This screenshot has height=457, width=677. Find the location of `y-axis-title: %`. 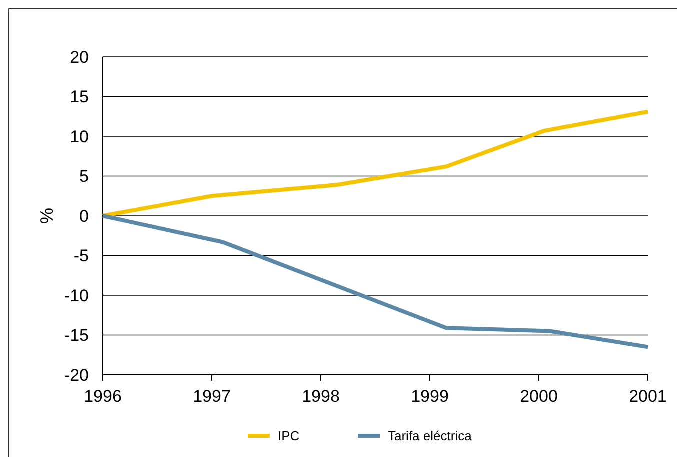

y-axis-title: % is located at coordinates (47, 216).